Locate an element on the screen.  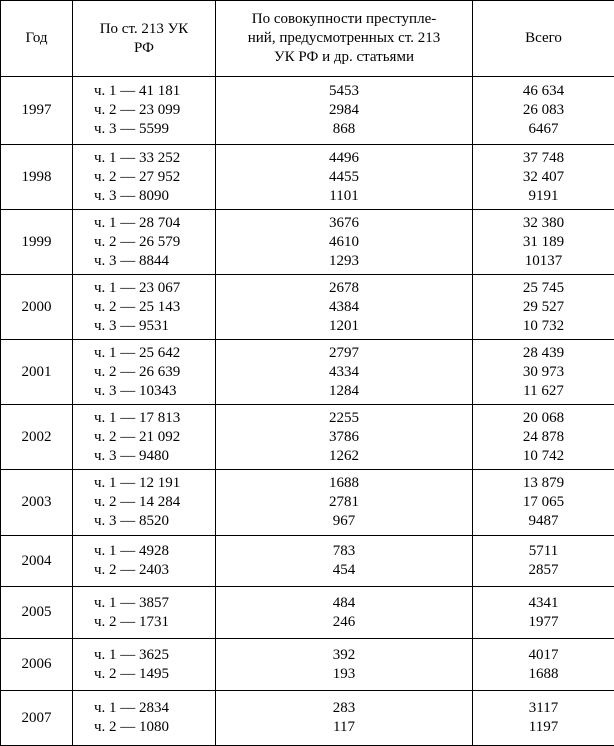
year-cell: 2001 is located at coordinates (37, 372).